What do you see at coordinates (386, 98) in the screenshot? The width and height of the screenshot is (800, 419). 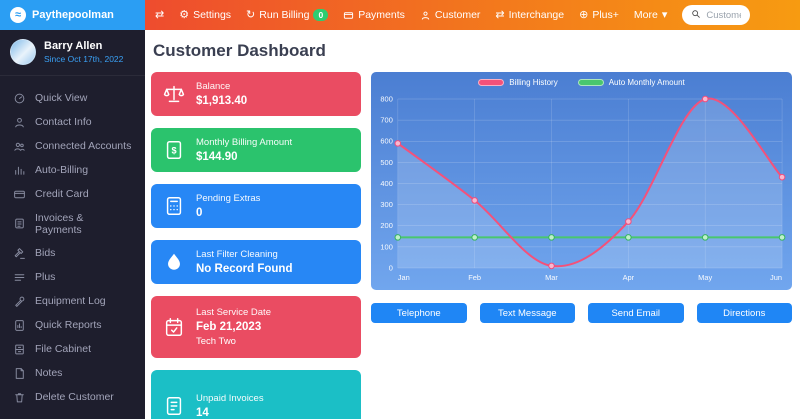 I see `svg-text: 800` at bounding box center [386, 98].